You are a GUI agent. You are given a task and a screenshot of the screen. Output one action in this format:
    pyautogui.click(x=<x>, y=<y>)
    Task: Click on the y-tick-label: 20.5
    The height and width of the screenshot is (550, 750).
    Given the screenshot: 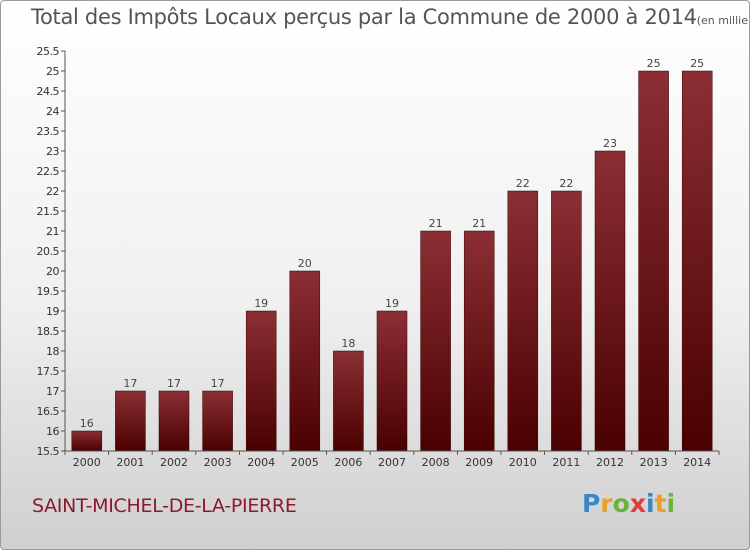 What is the action you would take?
    pyautogui.click(x=48, y=251)
    